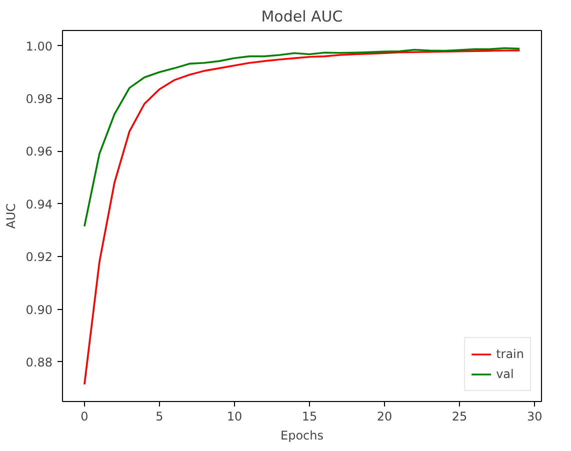  Describe the element at coordinates (534, 417) in the screenshot. I see `x-tick-label: 30` at that location.